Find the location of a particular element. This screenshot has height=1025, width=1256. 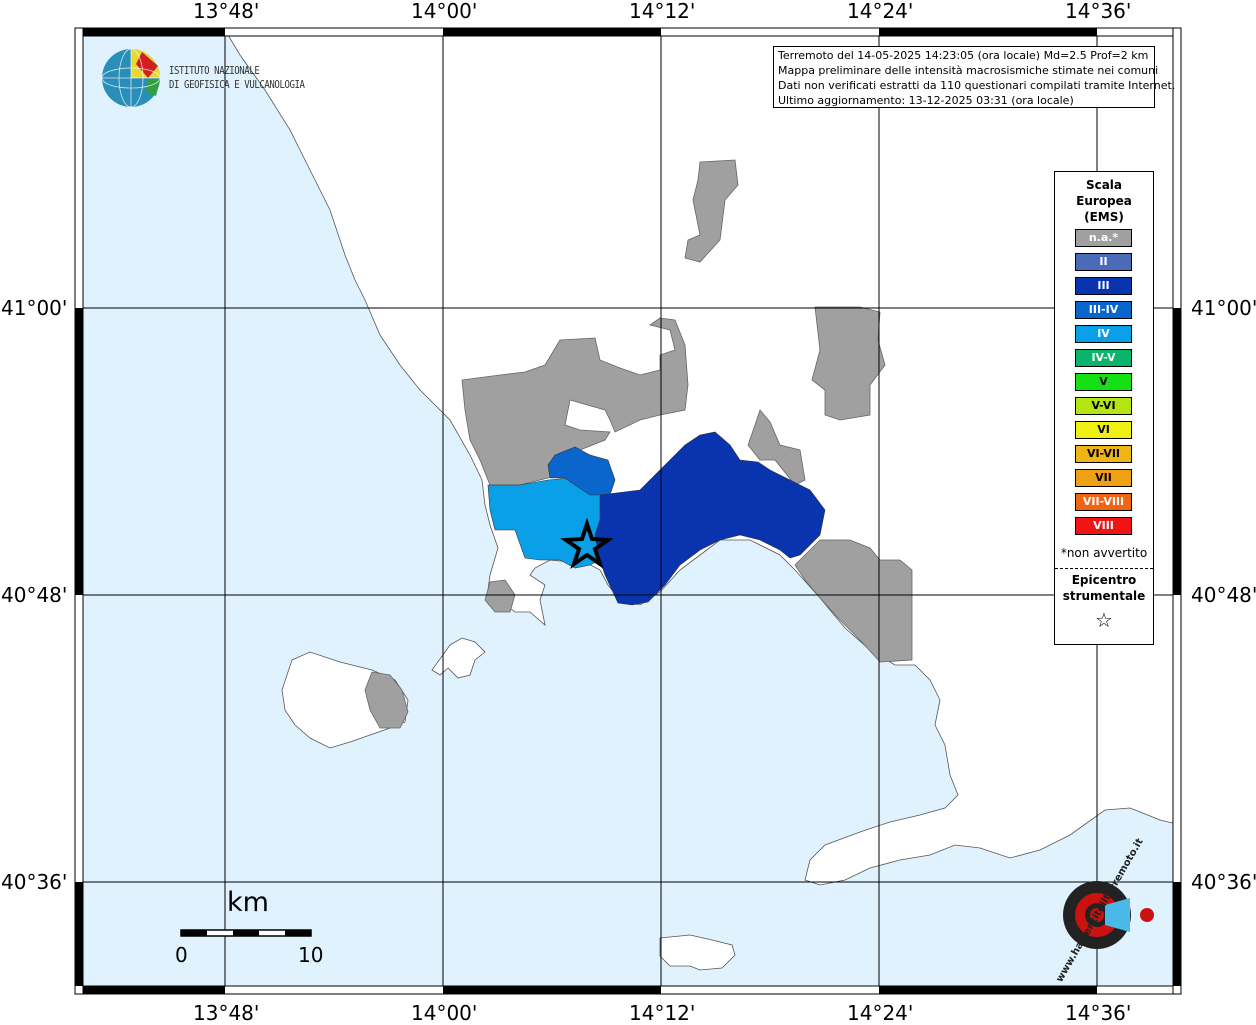

legend-item: V-VI is located at coordinates (1103, 406).